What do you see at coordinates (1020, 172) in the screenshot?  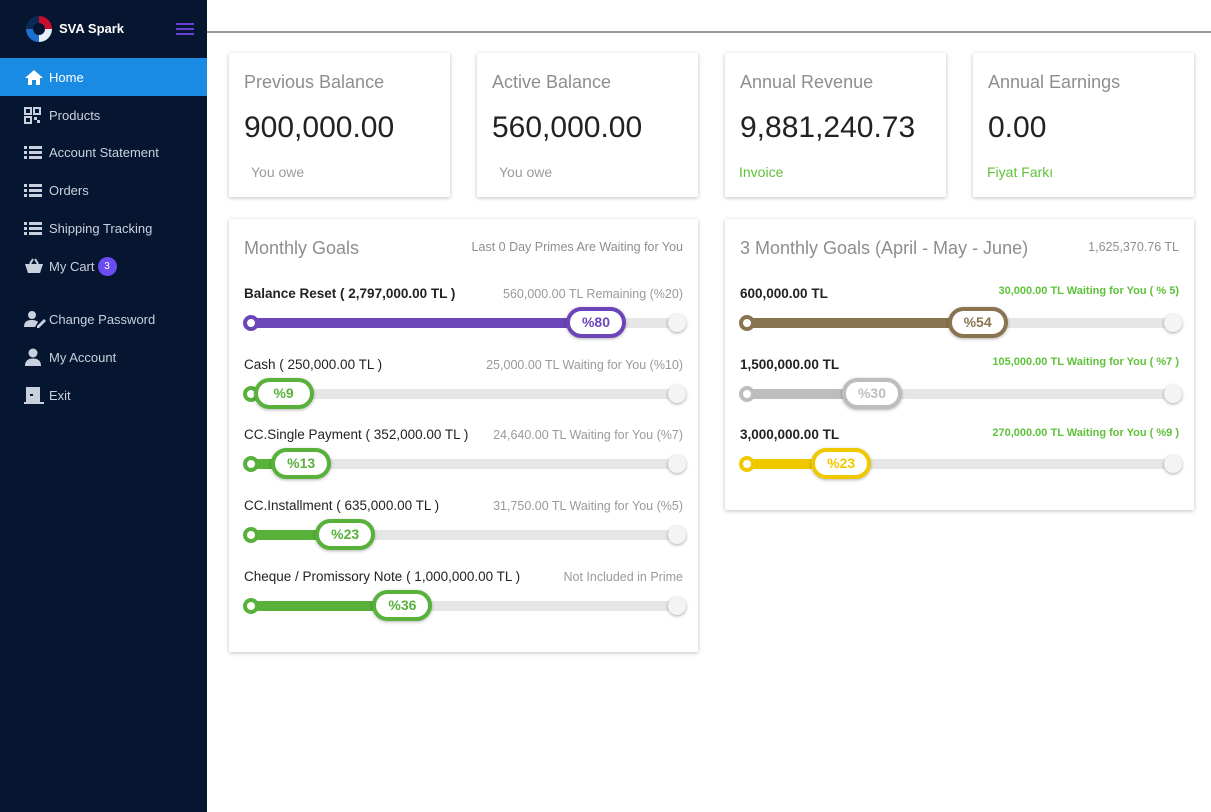 I see `stat-subtitle: Fiyat Farkı` at bounding box center [1020, 172].